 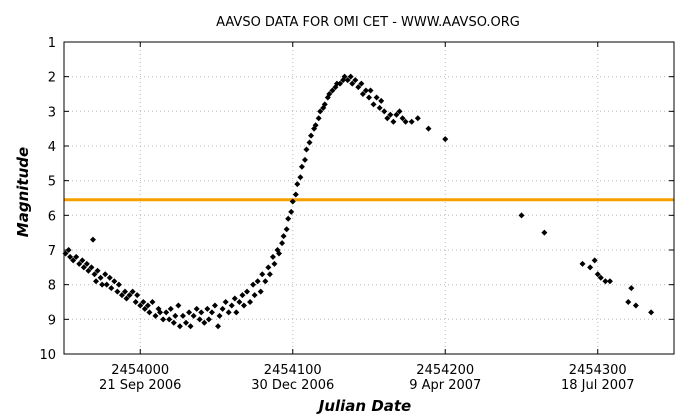 I want to click on y-tick-label: 2, so click(x=52, y=78).